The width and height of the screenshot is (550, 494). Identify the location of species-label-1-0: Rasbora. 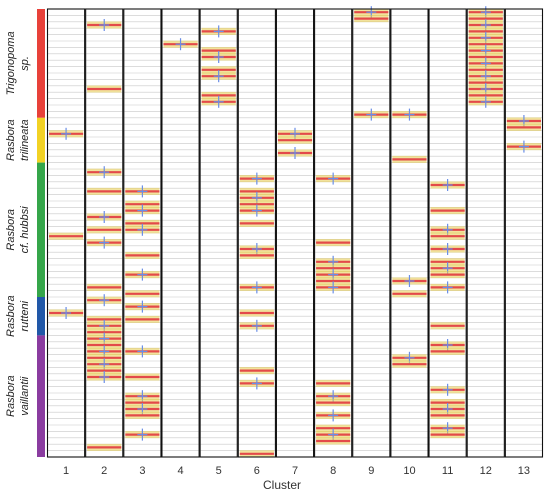
(11, 140).